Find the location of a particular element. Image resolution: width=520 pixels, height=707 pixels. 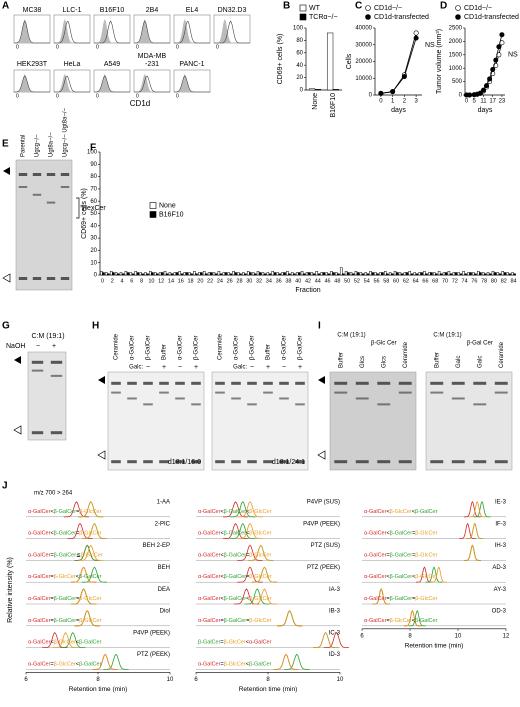

column-name: P4VP (SUS) is located at coordinates (323, 503).